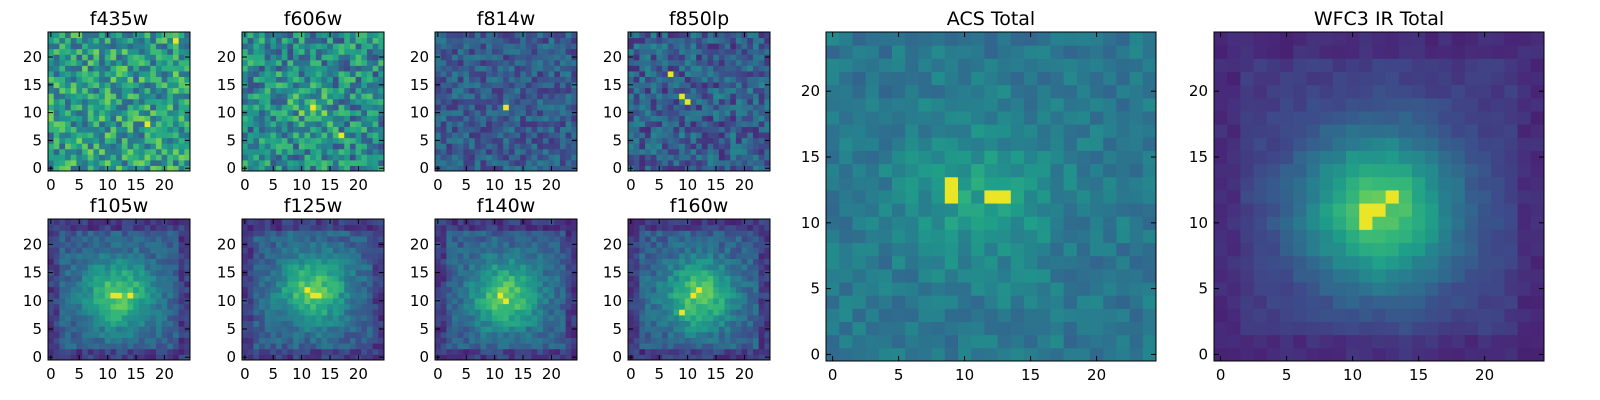 This screenshot has width=1600, height=400. I want to click on panel-title: f105w, so click(119, 206).